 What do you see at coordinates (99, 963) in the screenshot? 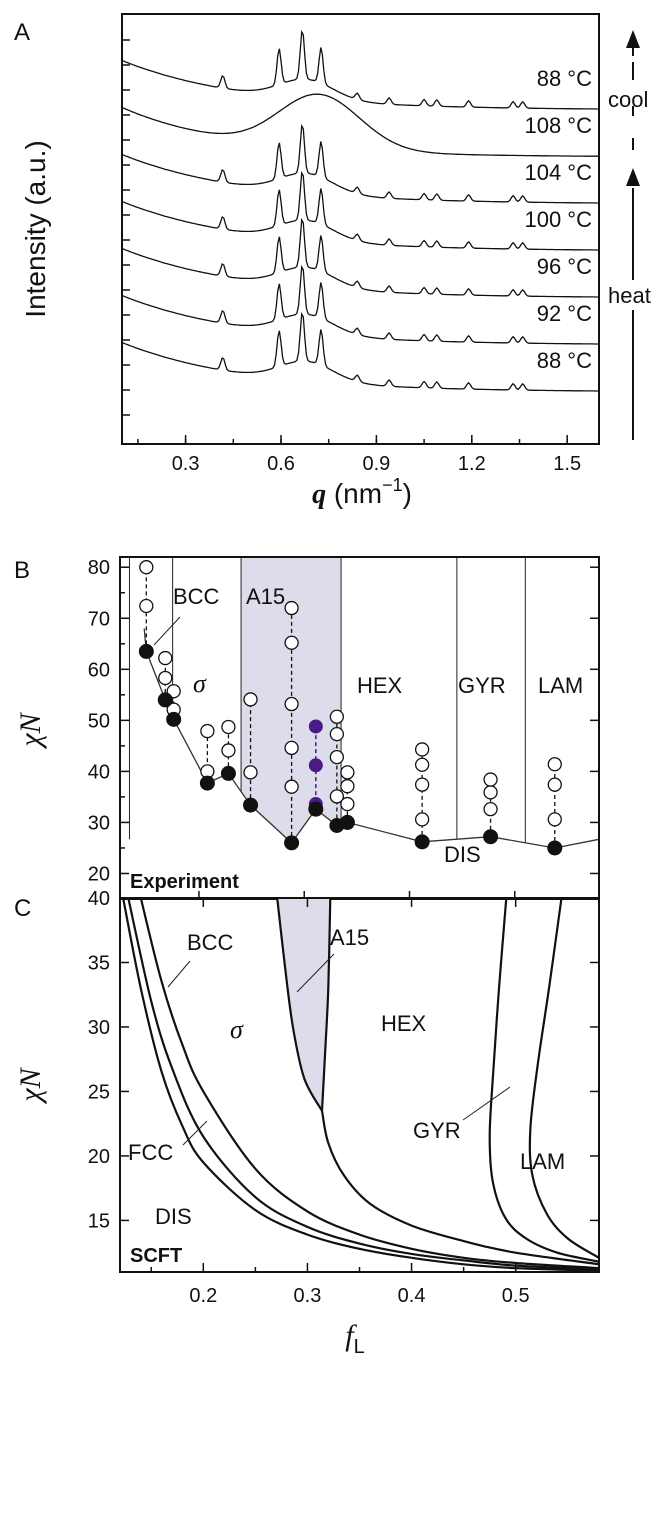
I see `y-tick-label-c: 35` at bounding box center [99, 963].